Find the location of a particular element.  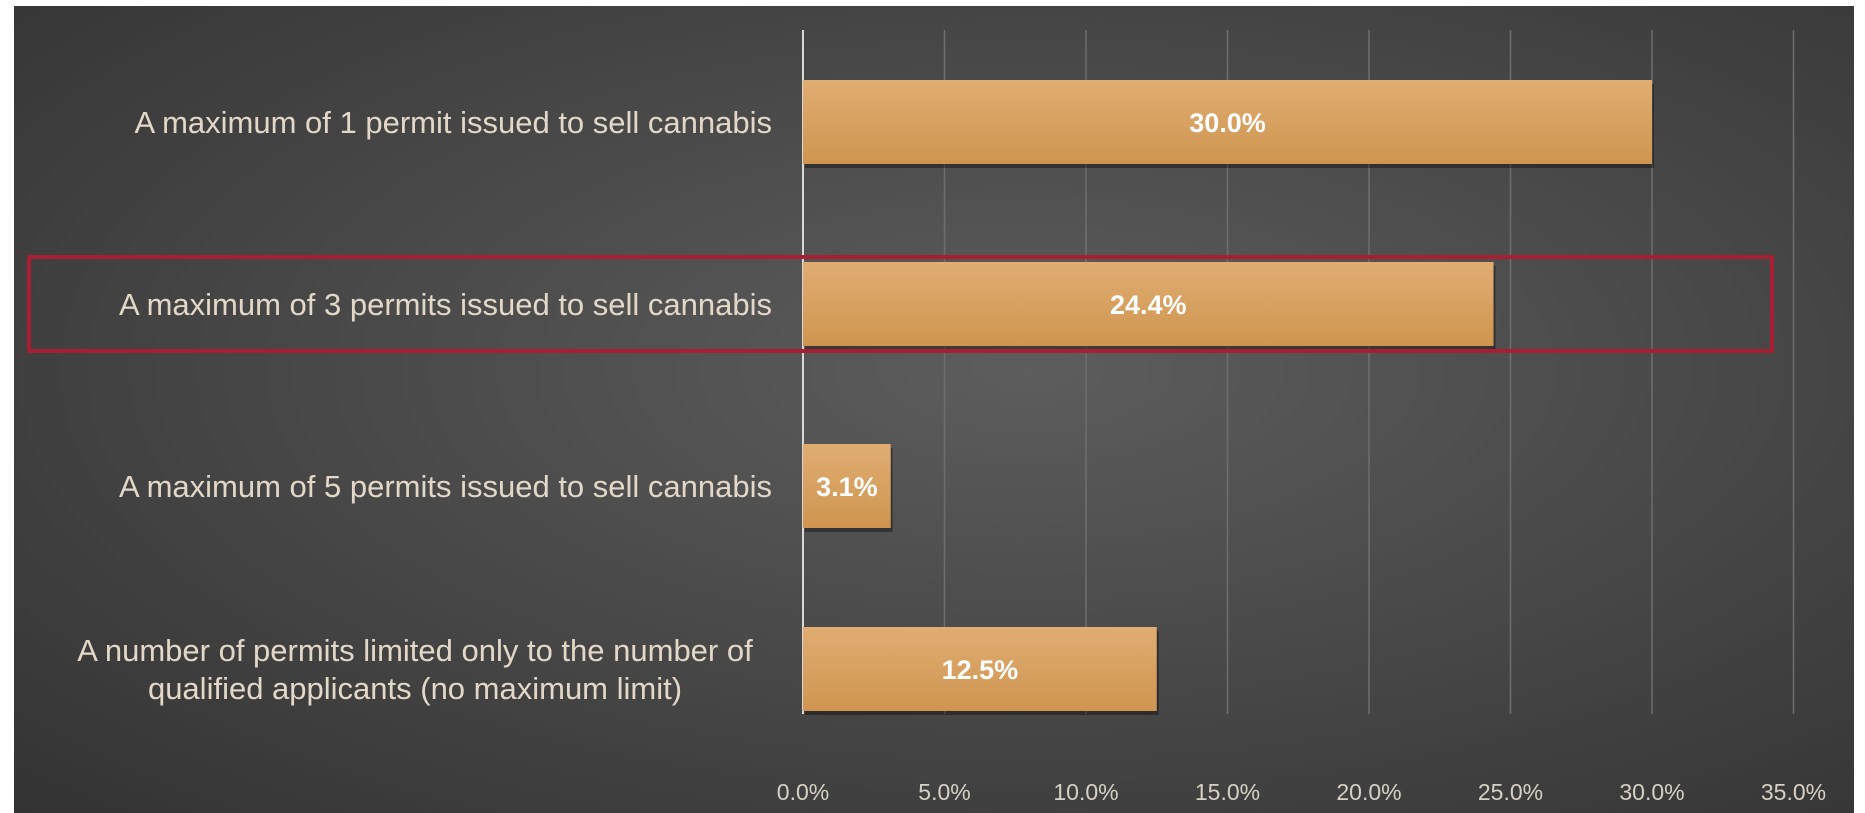

data-label: 30.0% is located at coordinates (1227, 123).